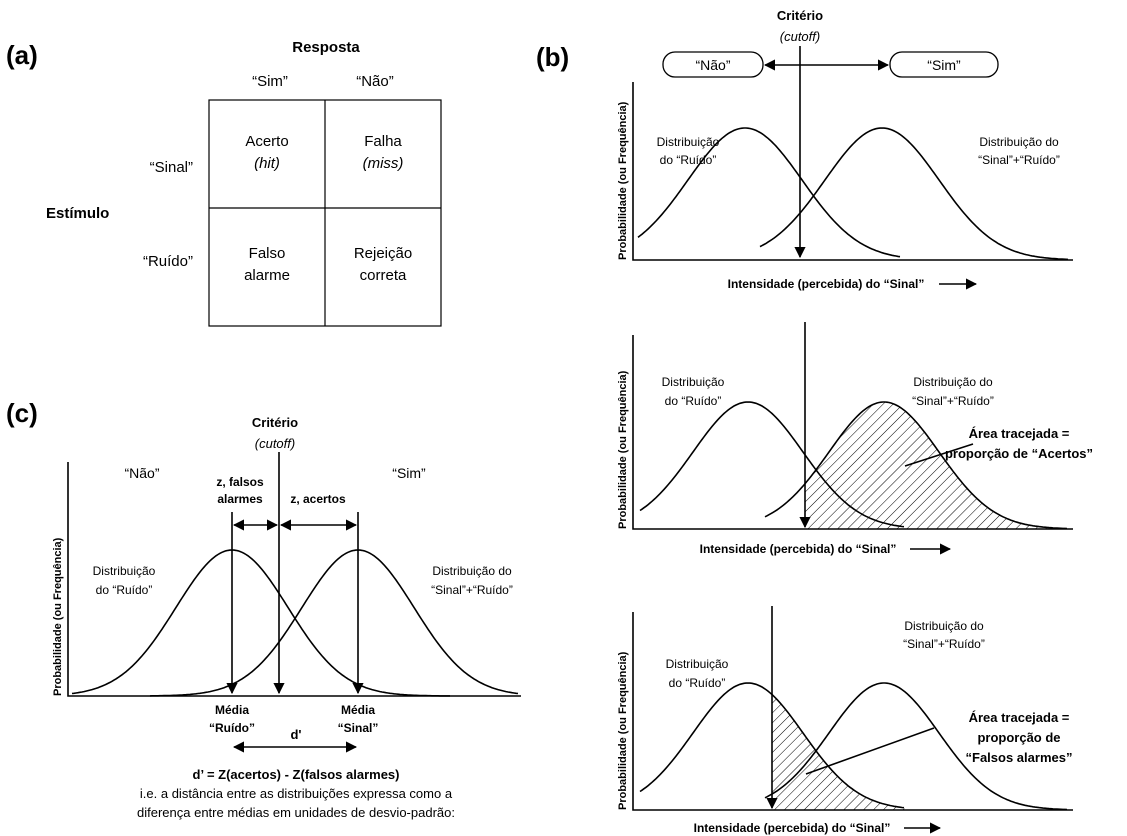 Image resolution: width=1127 pixels, height=836 pixels. I want to click on axes-b-top, so click(852, 171).